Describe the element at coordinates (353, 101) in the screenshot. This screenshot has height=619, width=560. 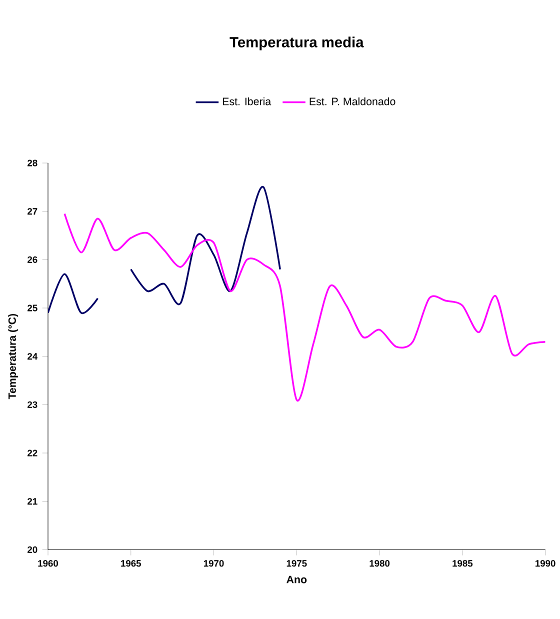
I see `legend-label: Est. P. Maldonado` at that location.